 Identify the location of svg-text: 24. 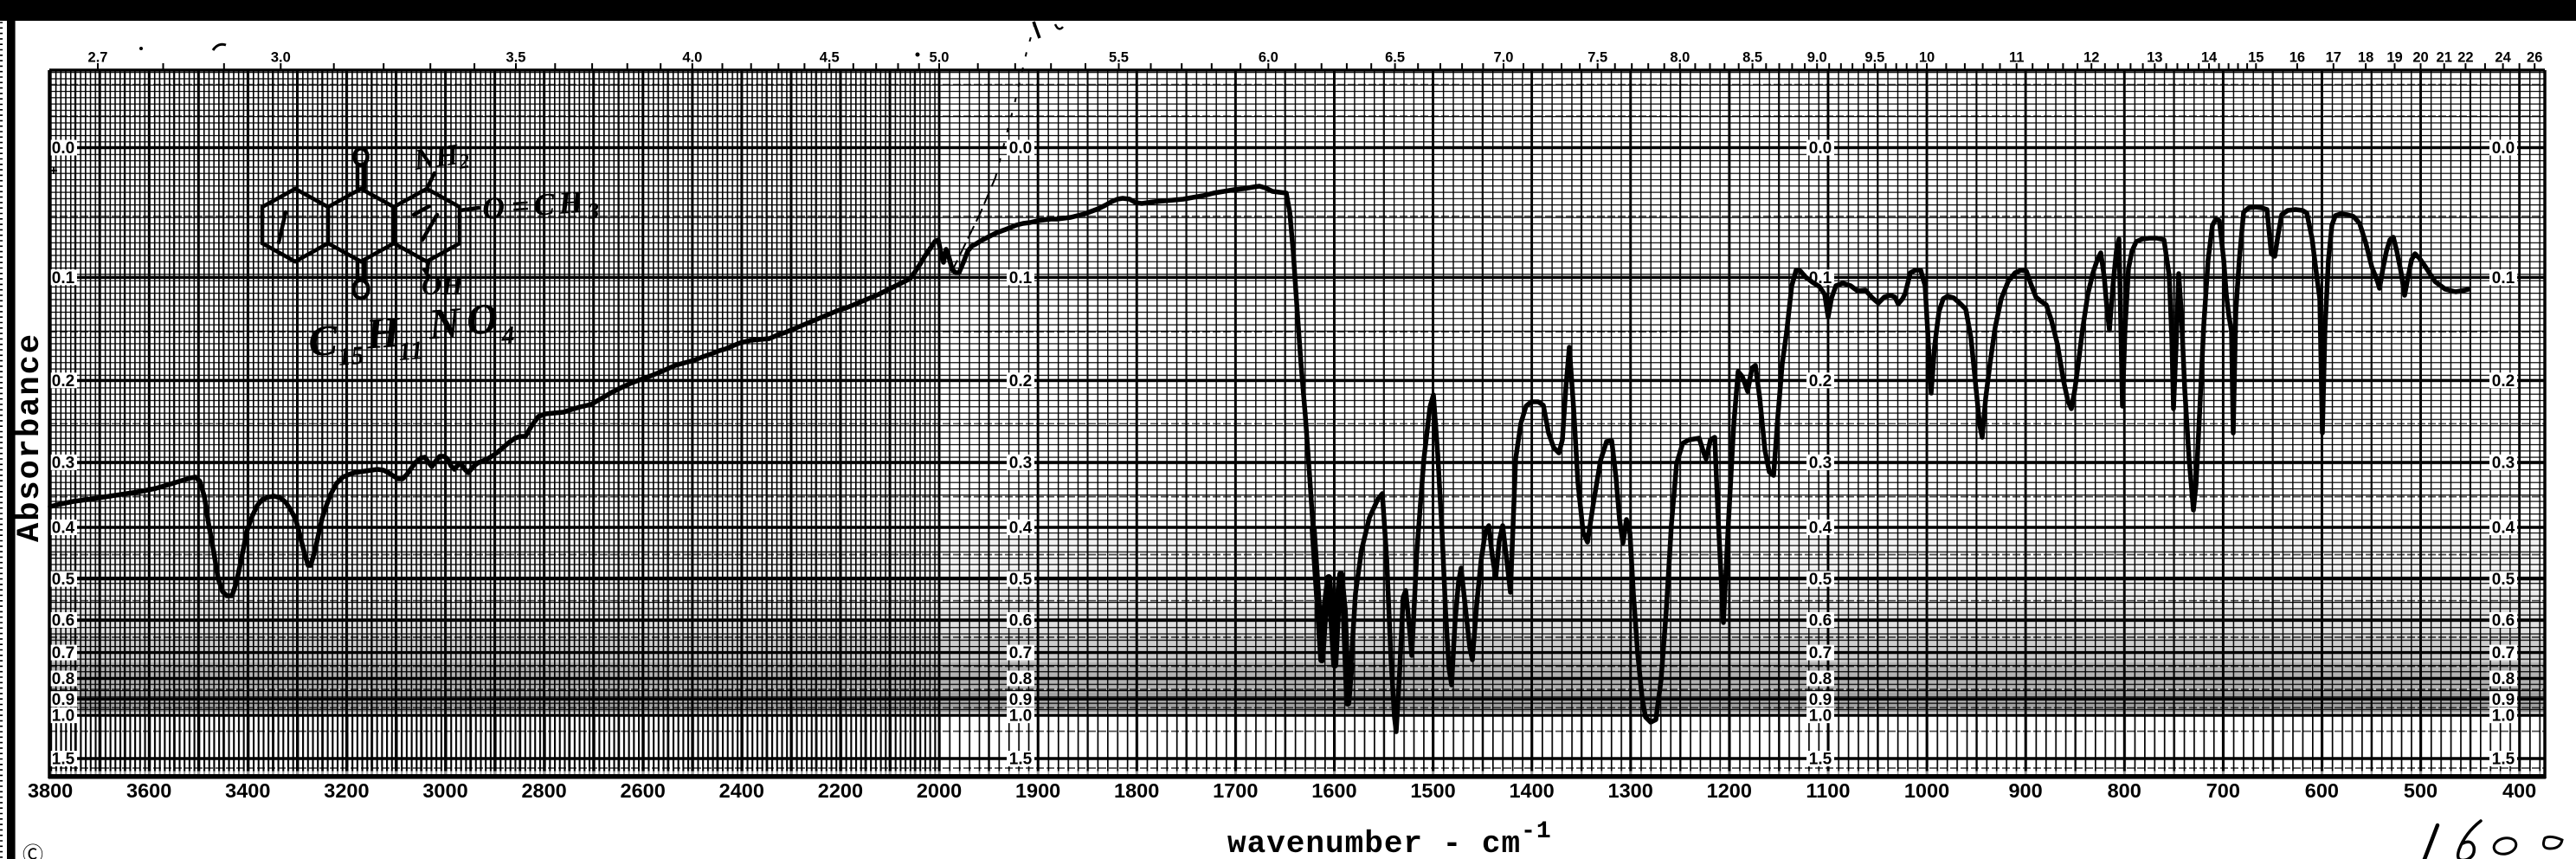
(2503, 58).